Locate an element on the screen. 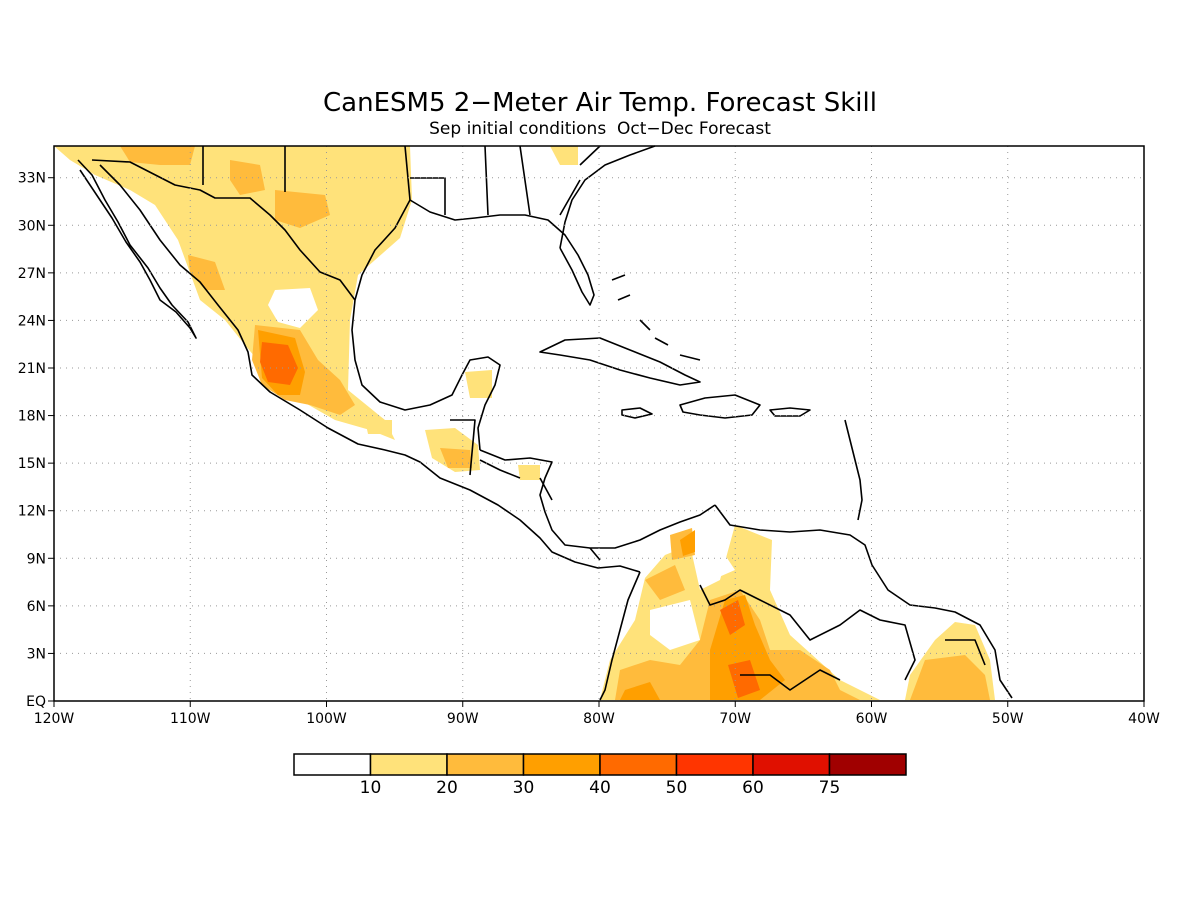 The width and height of the screenshot is (1200, 904). x-tick-label: 90W is located at coordinates (463, 719).